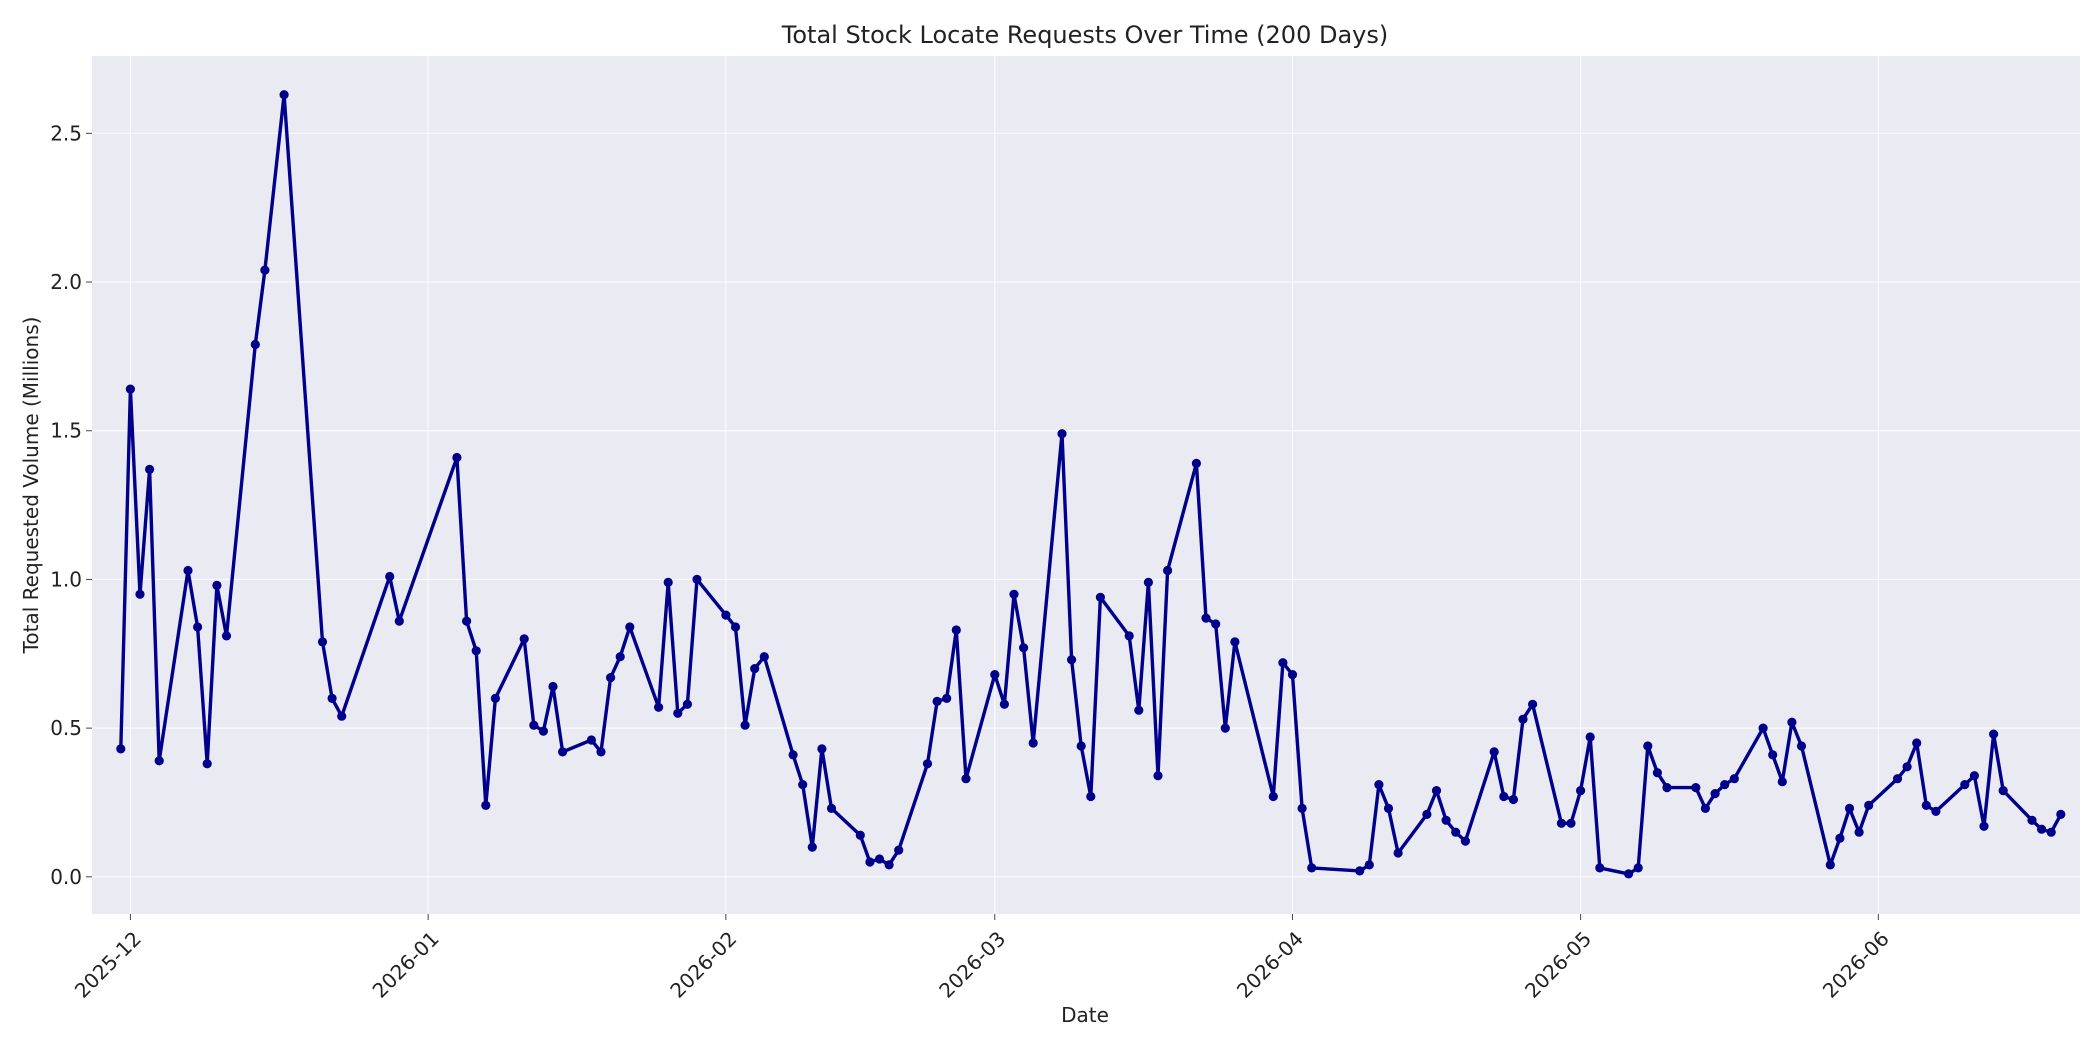 The image size is (2100, 1050). What do you see at coordinates (66, 282) in the screenshot?
I see `y-tick-label: 2.0` at bounding box center [66, 282].